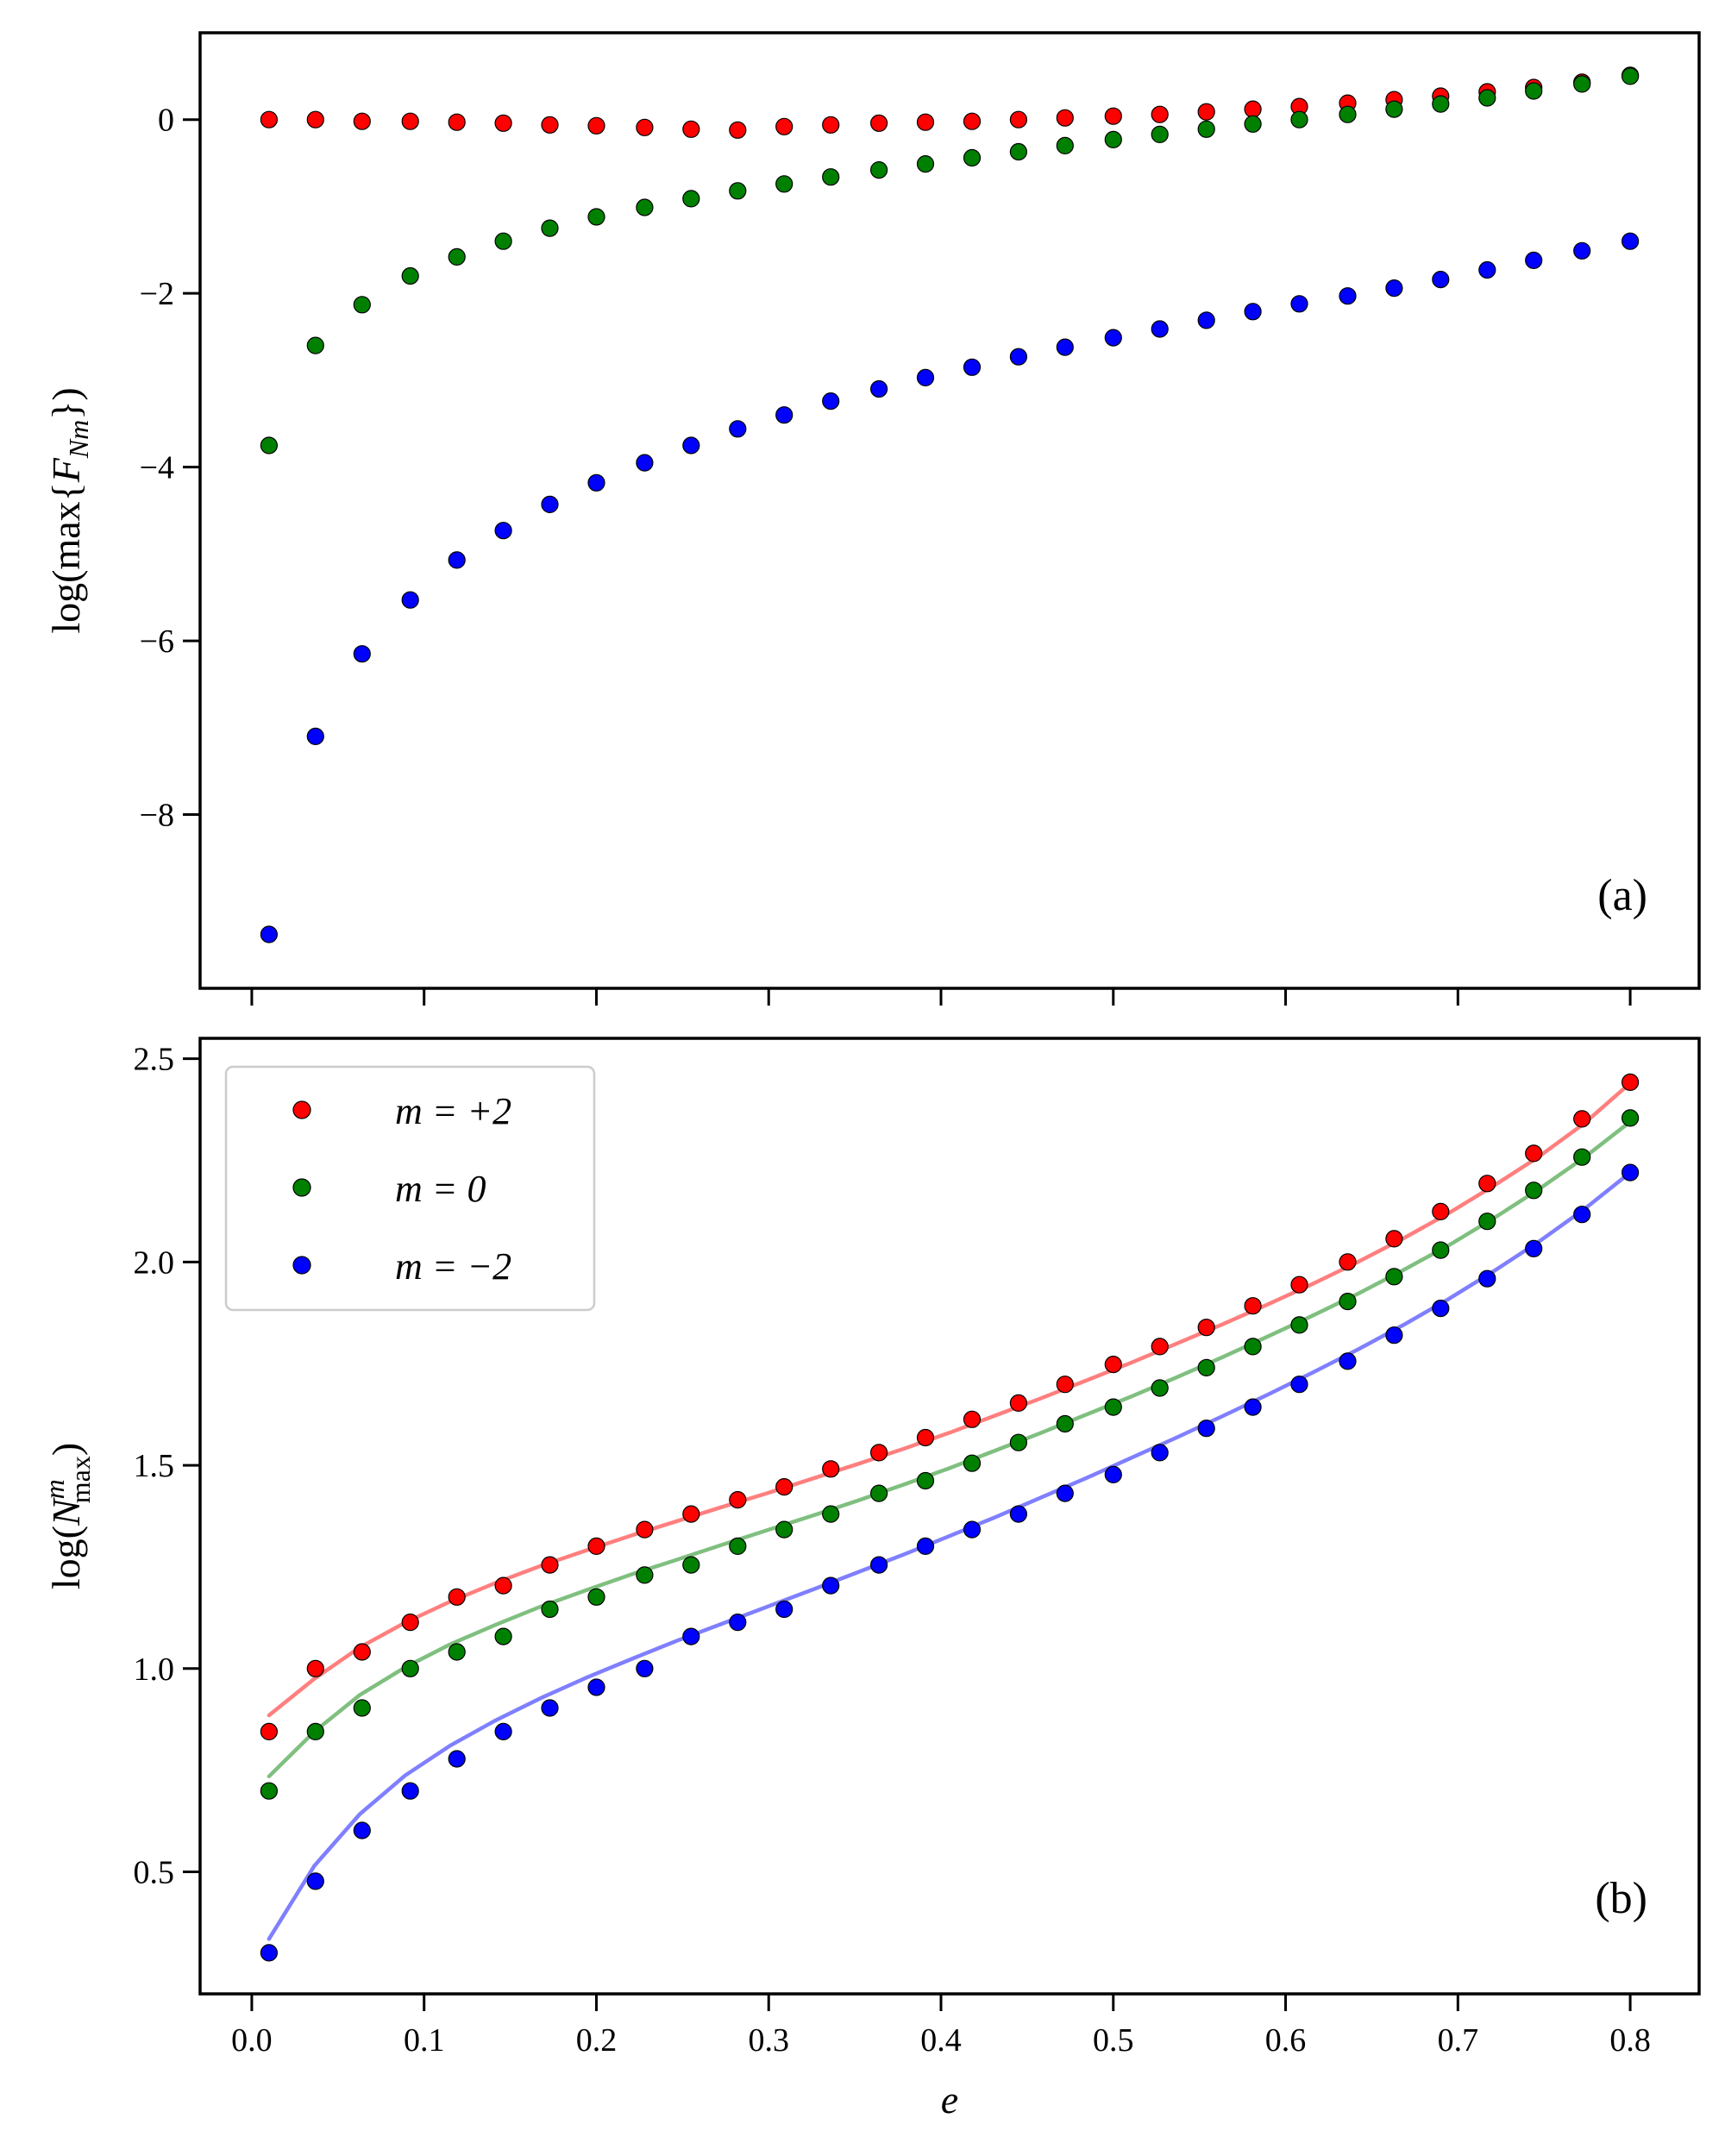 This screenshot has height=2156, width=1725. I want to click on legend: m = +2 m = 0 m = −2, so click(410, 1188).